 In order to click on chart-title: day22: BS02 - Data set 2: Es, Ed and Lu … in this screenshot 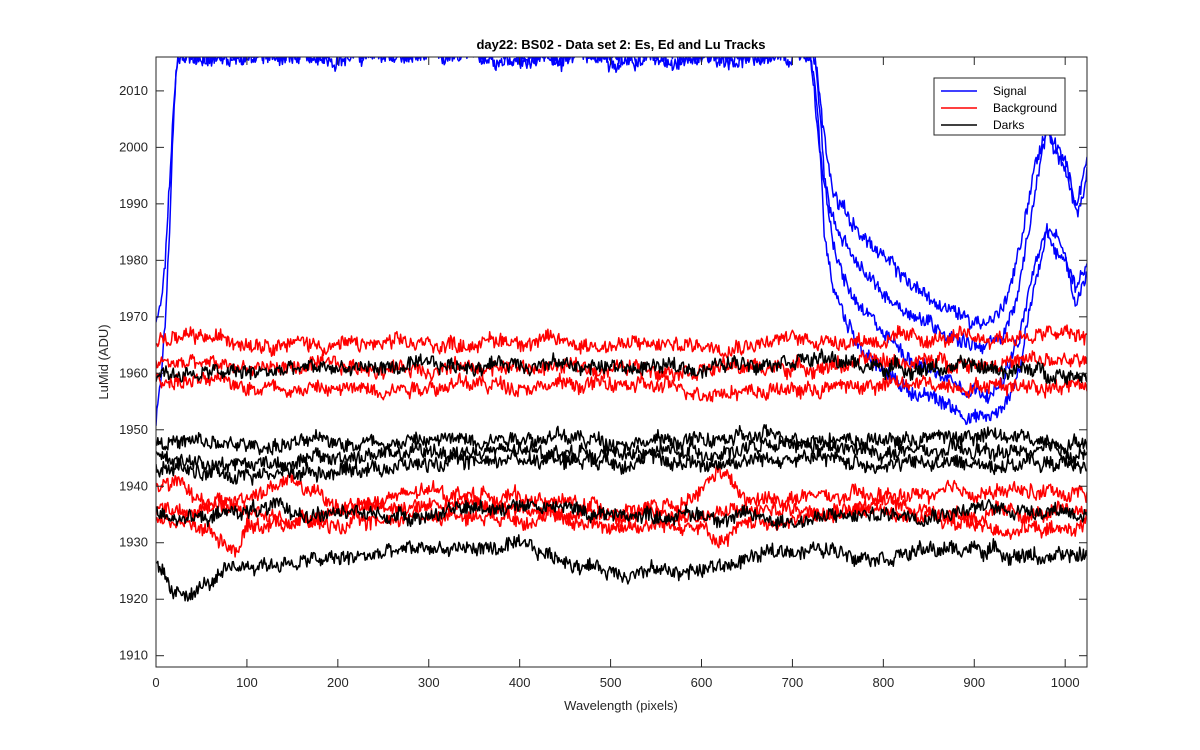, I will do `click(620, 44)`.